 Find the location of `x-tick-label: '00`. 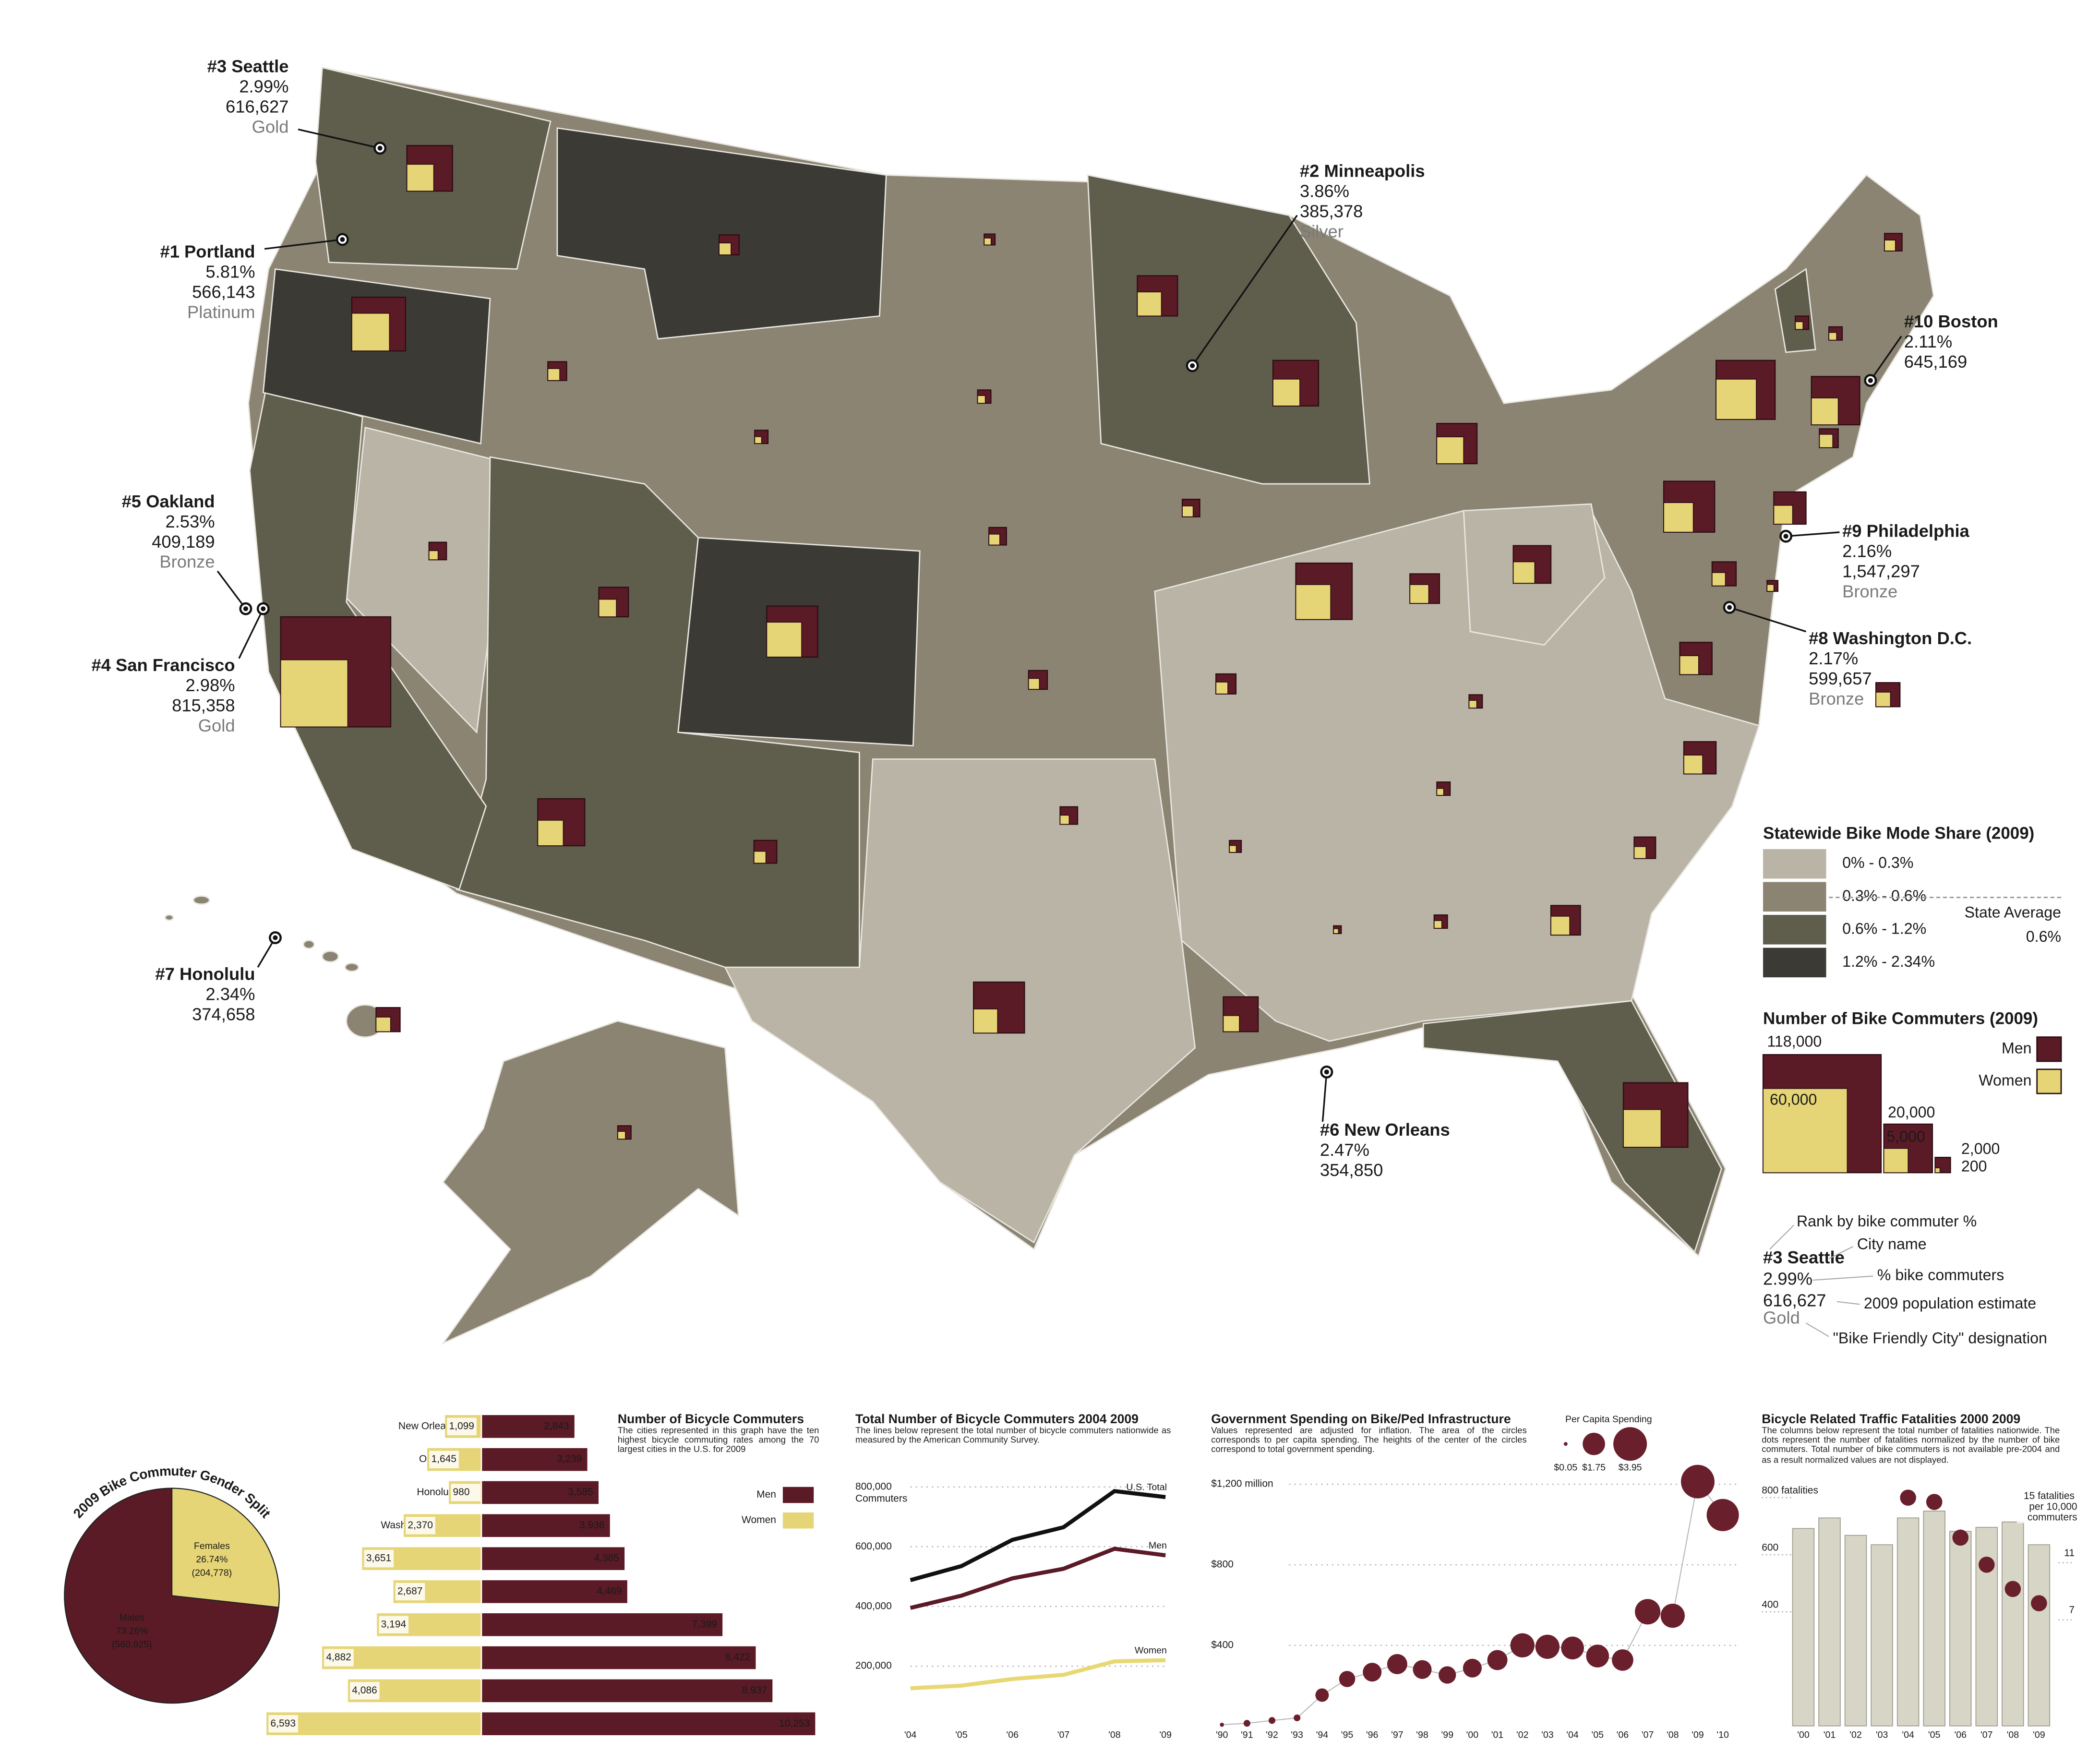

x-tick-label: '00 is located at coordinates (1803, 1734).